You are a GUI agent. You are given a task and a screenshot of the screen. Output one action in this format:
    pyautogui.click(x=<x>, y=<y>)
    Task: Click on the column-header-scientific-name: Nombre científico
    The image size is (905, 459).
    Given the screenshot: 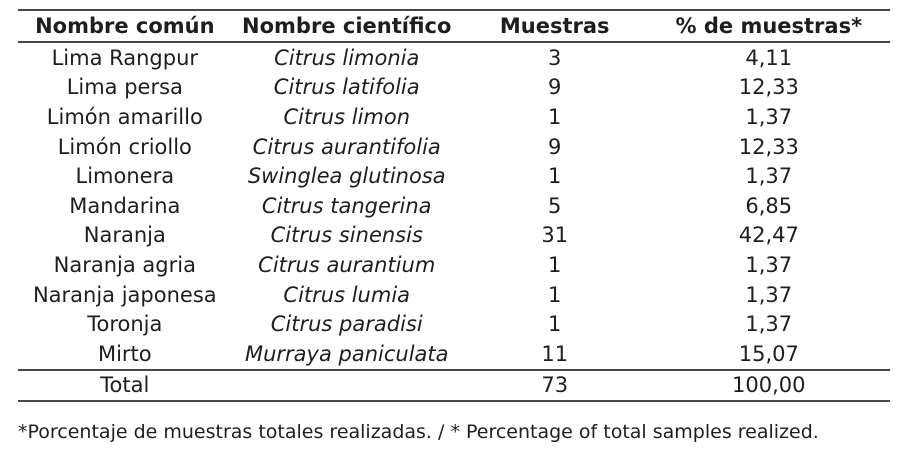 What is the action you would take?
    pyautogui.click(x=346, y=26)
    